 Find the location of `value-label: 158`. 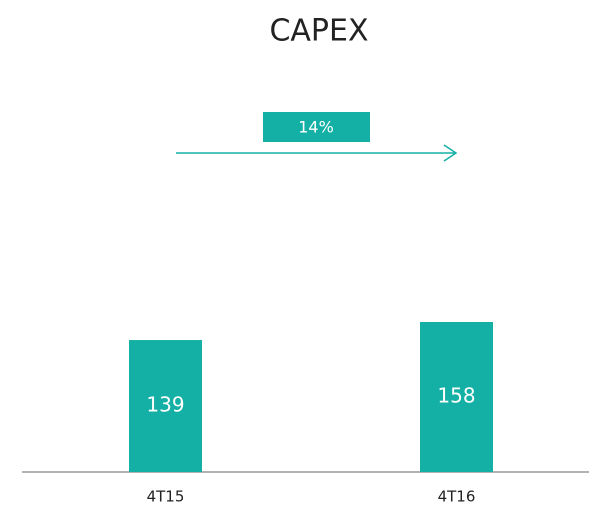

value-label: 158 is located at coordinates (456, 396).